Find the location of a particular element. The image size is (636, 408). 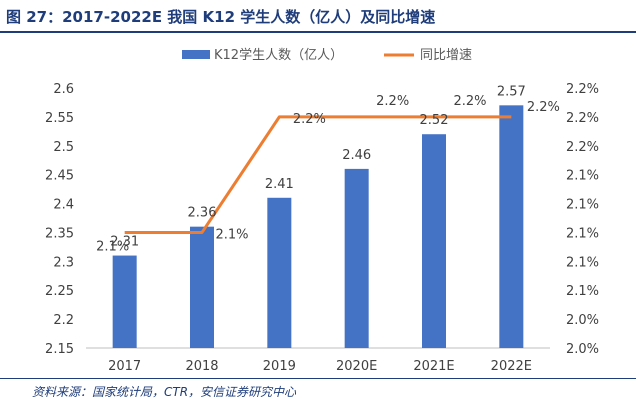

left-tick-label: 2.35 is located at coordinates (59, 233).